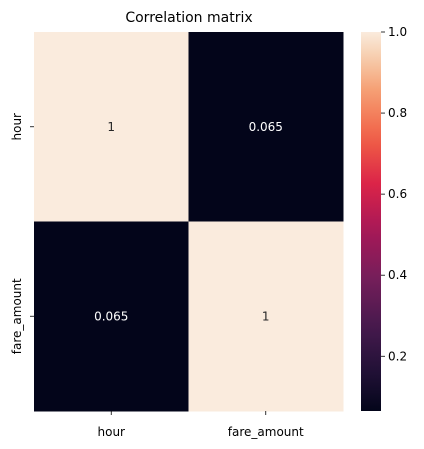 The width and height of the screenshot is (424, 449). I want to click on colorbar-tick-label: 0.8, so click(397, 113).